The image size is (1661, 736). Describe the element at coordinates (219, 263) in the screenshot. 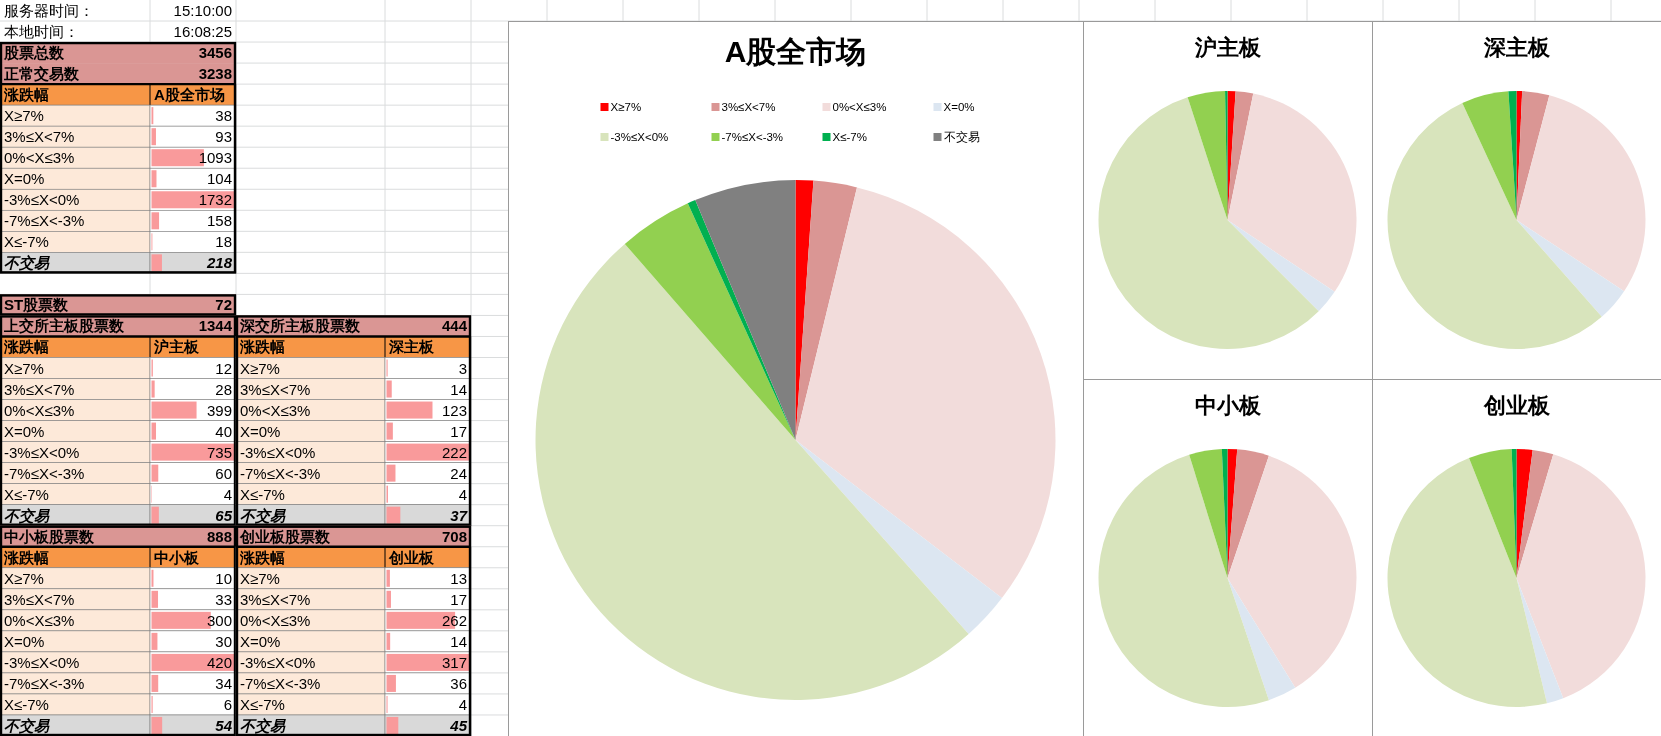

I see `data-label: 218` at that location.